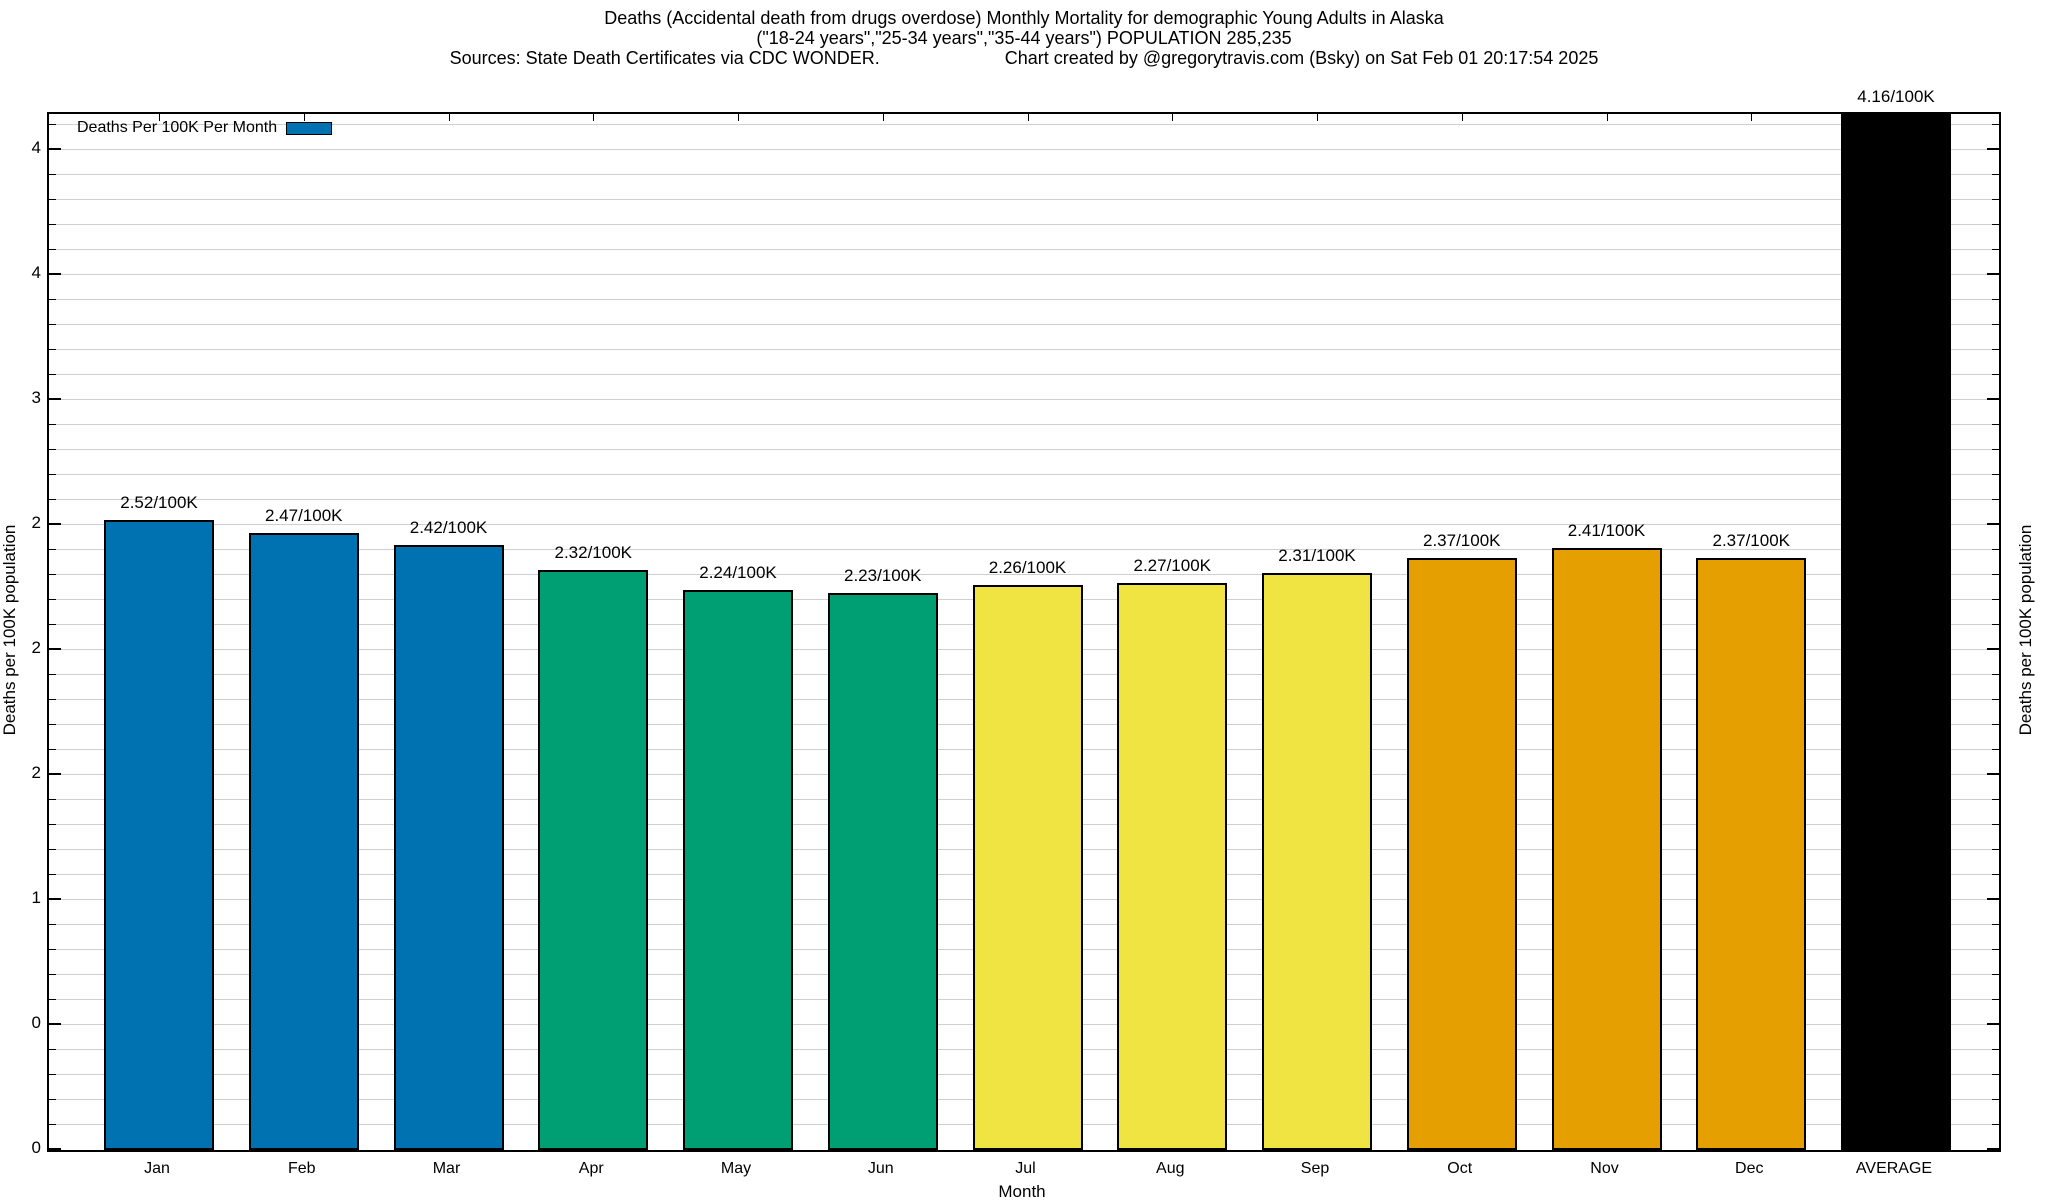 The width and height of the screenshot is (2048, 1200). Describe the element at coordinates (301, 1168) in the screenshot. I see `x-tick-label-feb: Feb` at that location.